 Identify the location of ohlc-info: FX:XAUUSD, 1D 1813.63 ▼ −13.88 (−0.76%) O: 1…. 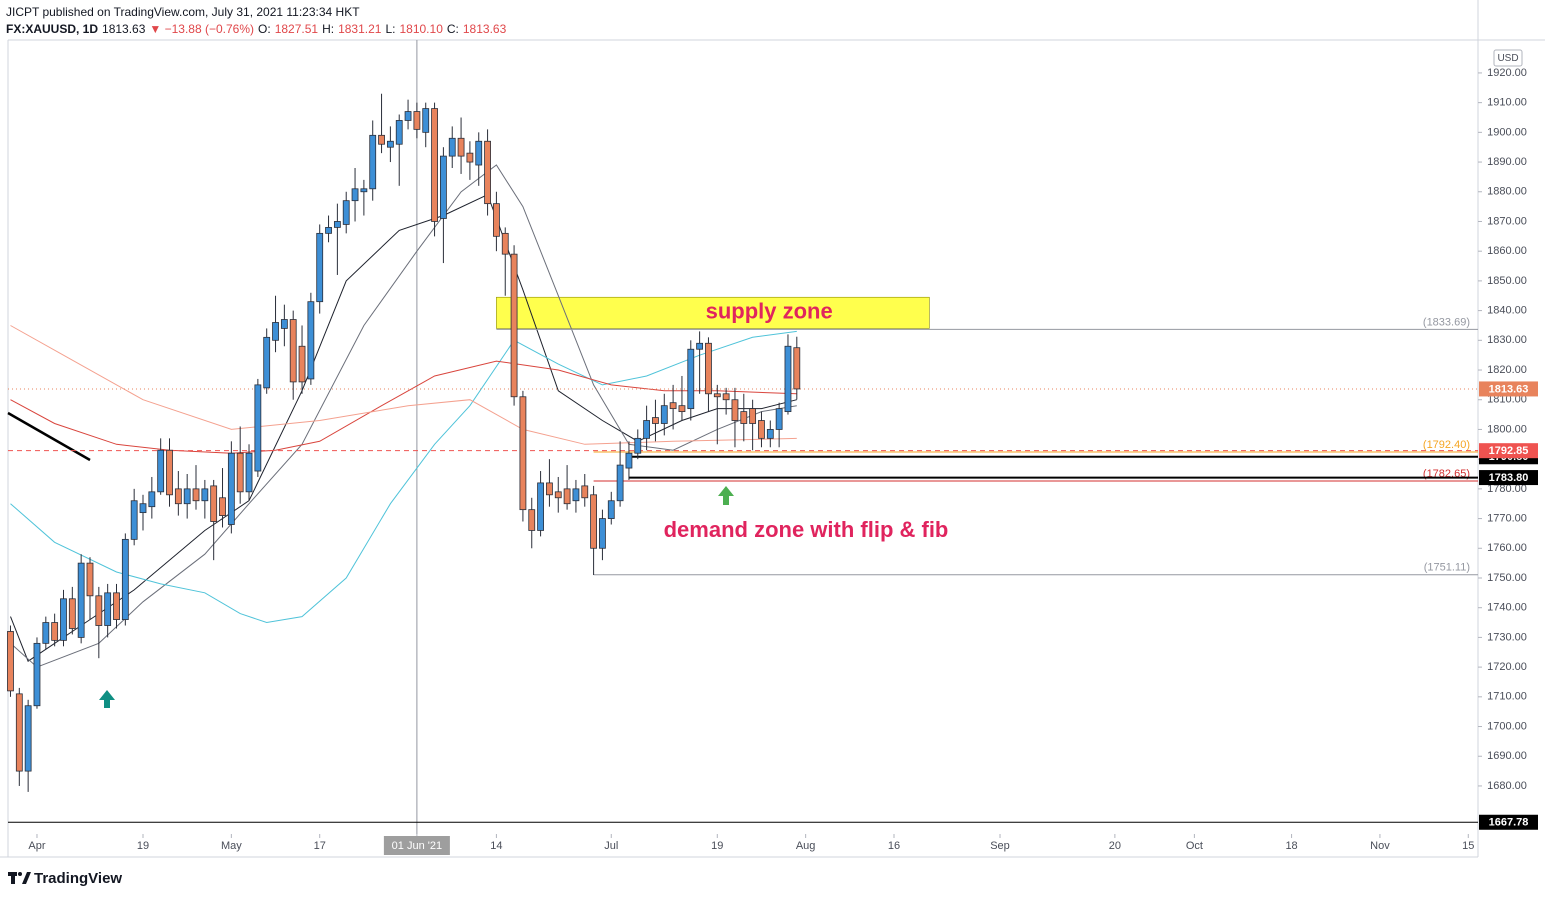
(258, 29).